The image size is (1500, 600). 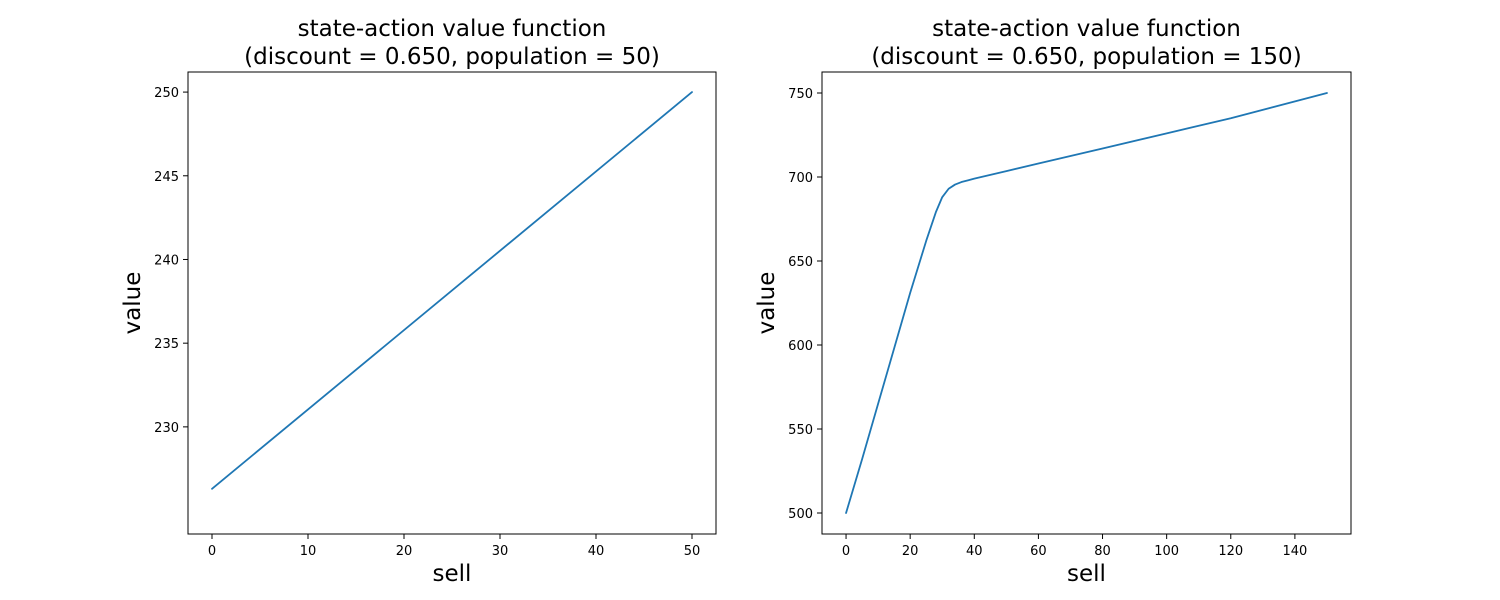 I want to click on chart-title-line: (discount = 0.650, population = 150), so click(x=1086, y=57).